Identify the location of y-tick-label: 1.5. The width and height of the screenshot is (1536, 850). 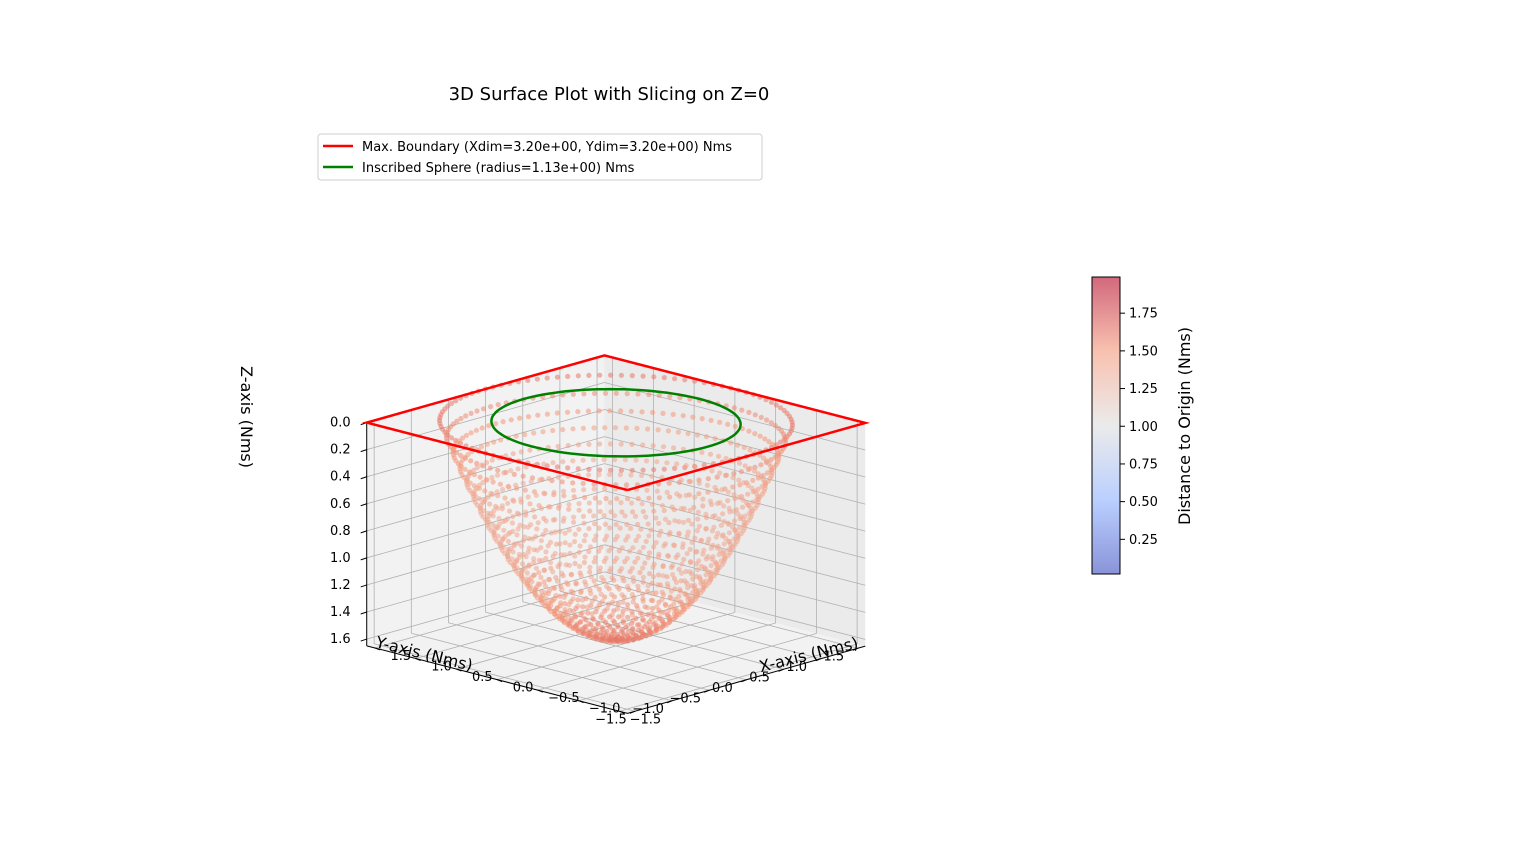
(834, 656).